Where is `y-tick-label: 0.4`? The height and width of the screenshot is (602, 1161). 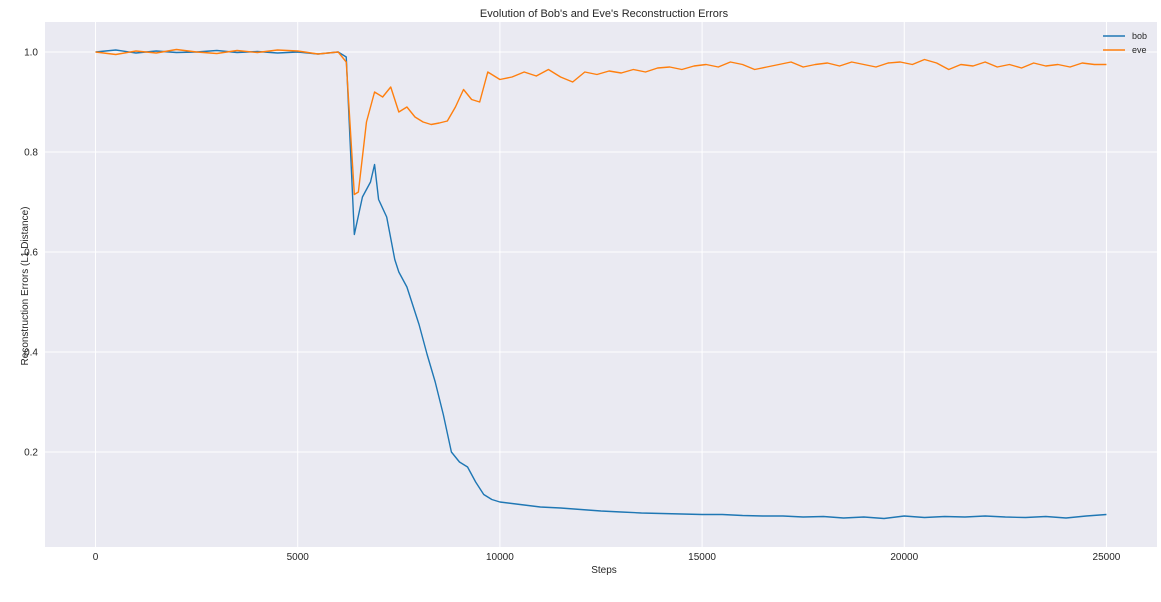 y-tick-label: 0.4 is located at coordinates (31, 353).